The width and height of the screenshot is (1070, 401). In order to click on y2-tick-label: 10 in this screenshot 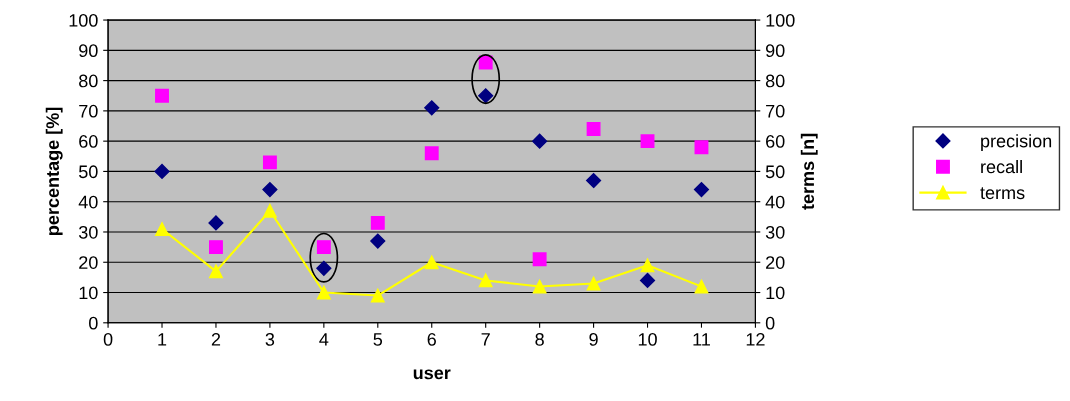, I will do `click(775, 293)`.